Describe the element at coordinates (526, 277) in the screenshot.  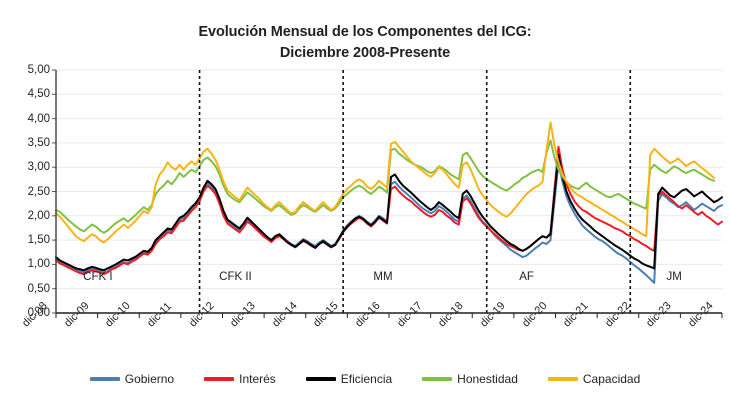
I see `period-label: AF` at that location.